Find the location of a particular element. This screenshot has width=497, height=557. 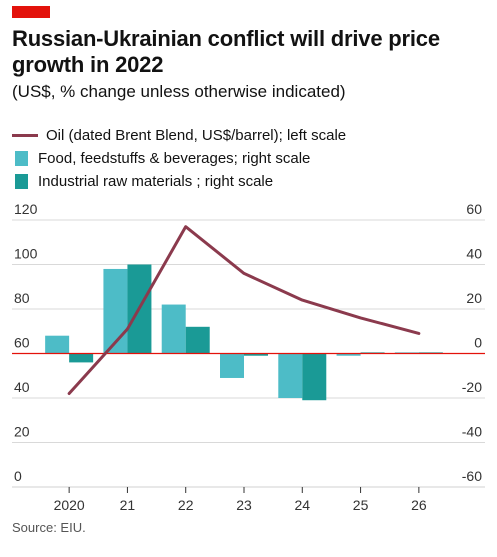

x-tick-label: 25 is located at coordinates (361, 505).